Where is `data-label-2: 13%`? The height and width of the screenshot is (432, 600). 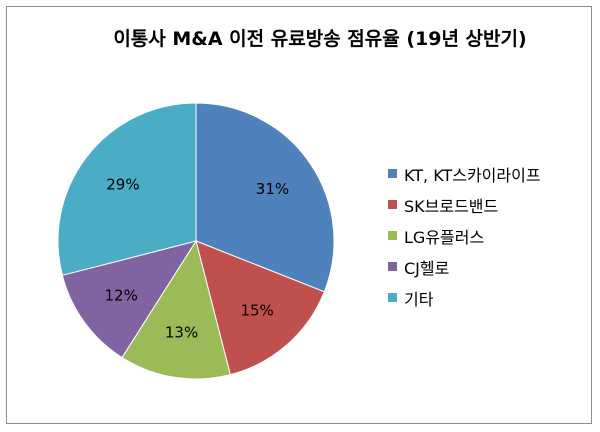
data-label-2: 13% is located at coordinates (181, 332).